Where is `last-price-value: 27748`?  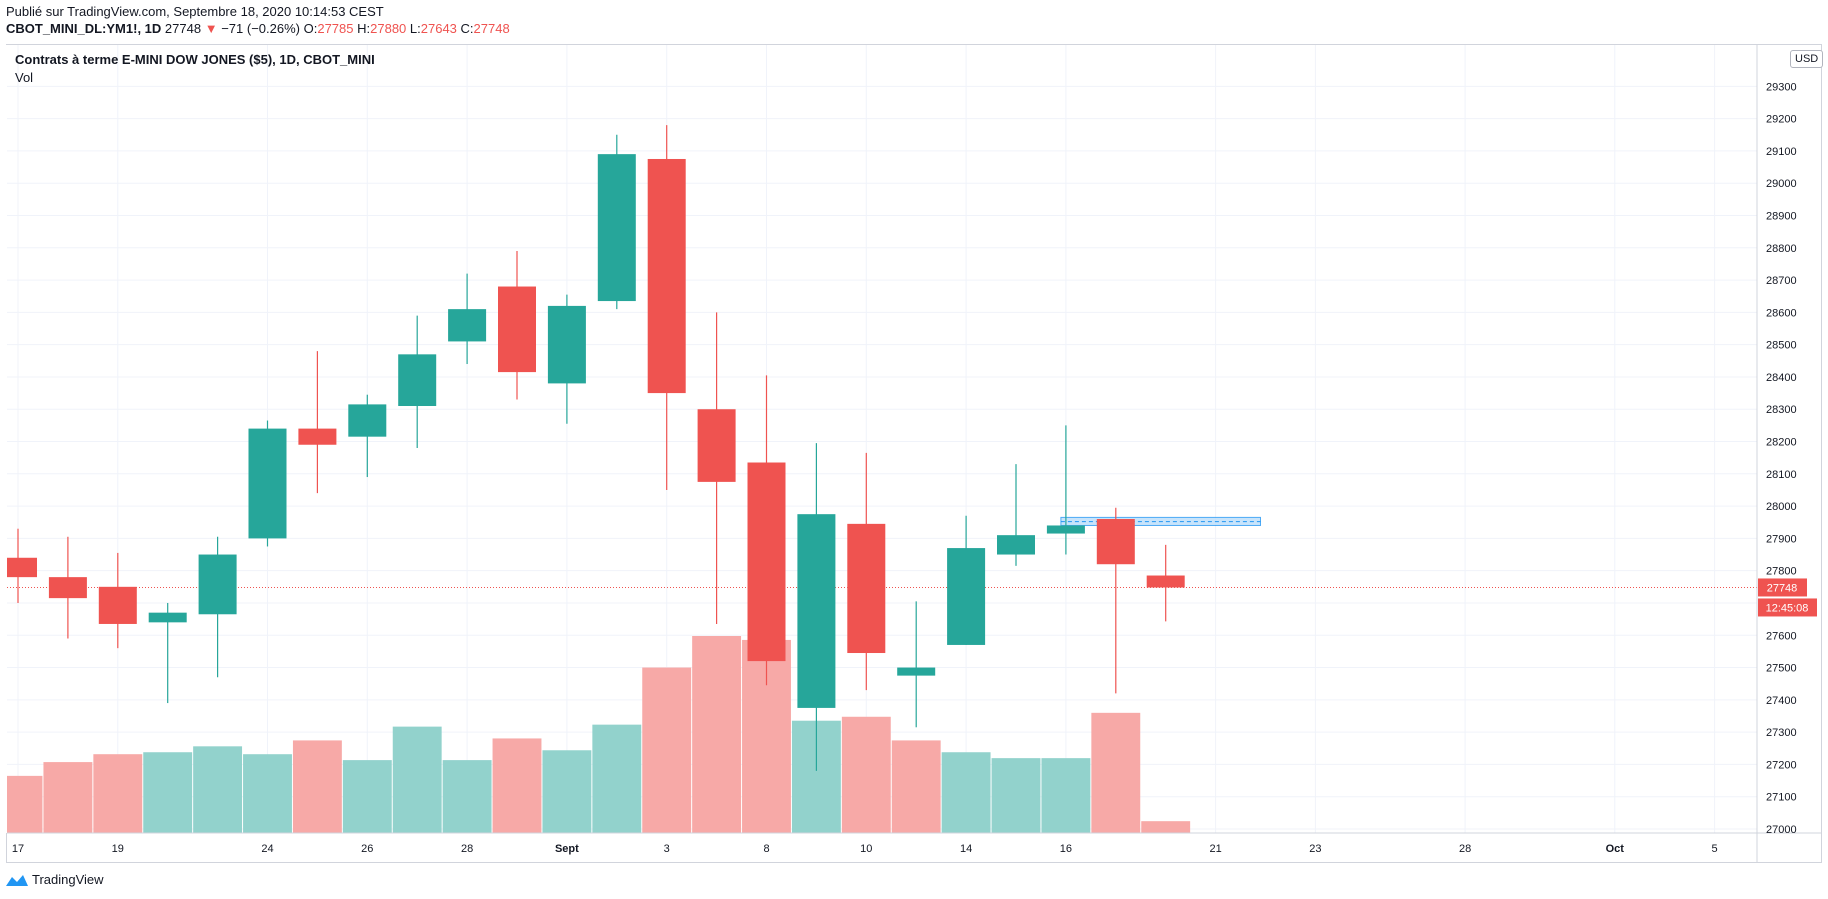
last-price-value: 27748 is located at coordinates (183, 28).